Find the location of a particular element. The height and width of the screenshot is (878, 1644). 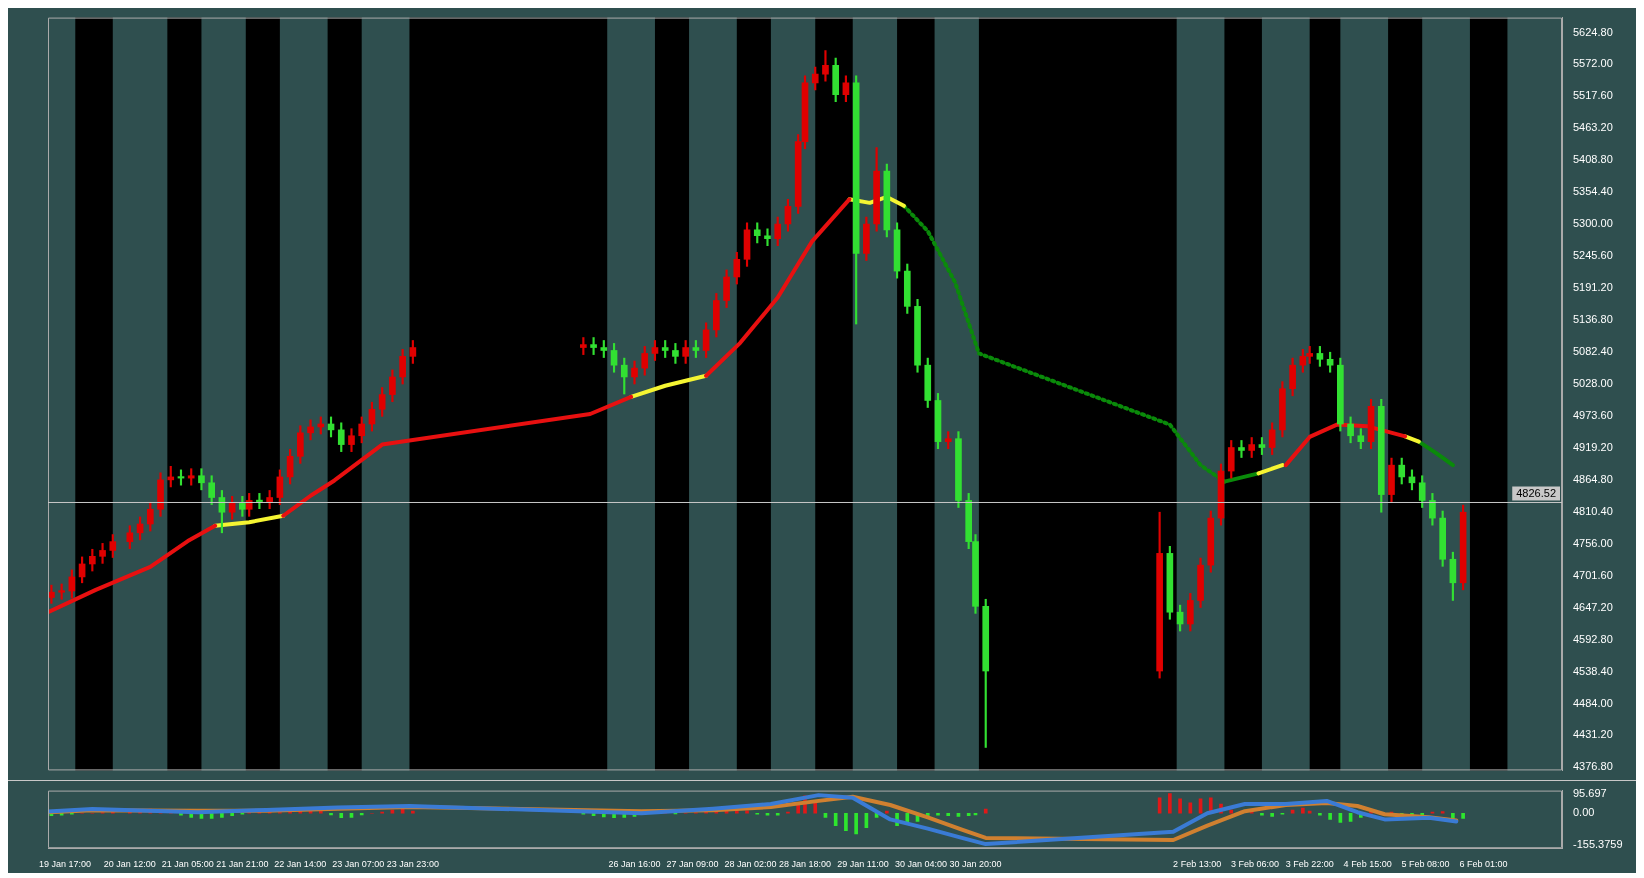

x-tick-label: 4 Feb 15:00 is located at coordinates (1367, 864).